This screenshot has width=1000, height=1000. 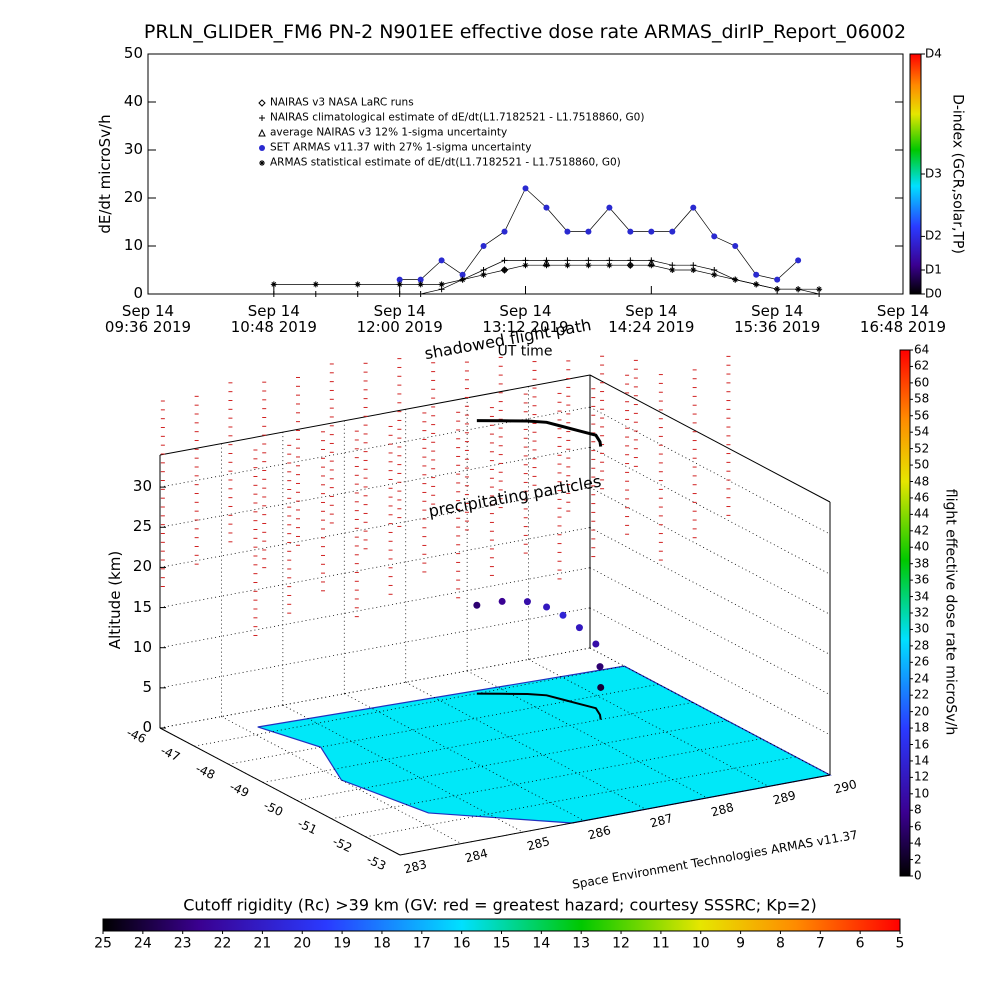 What do you see at coordinates (541, 943) in the screenshot?
I see `colorbar-tick-label: 14` at bounding box center [541, 943].